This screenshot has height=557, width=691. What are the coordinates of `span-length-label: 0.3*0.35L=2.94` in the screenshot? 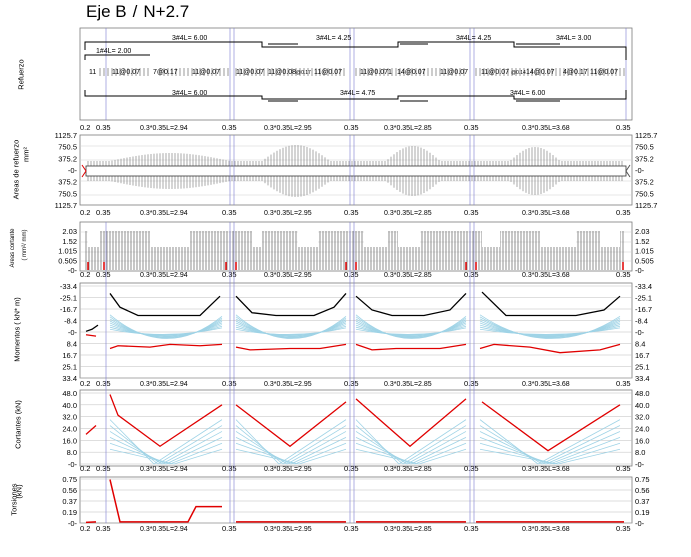 It's located at (164, 469).